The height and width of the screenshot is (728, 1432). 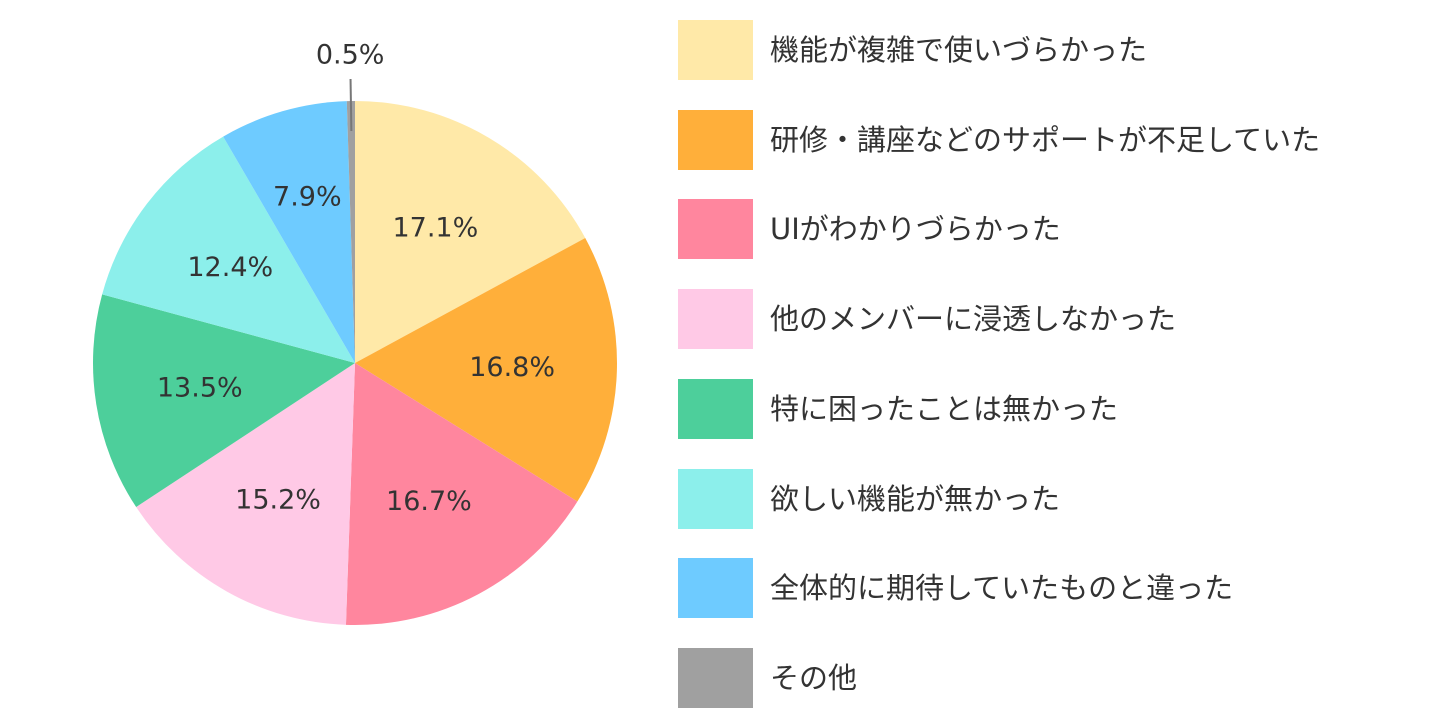 What do you see at coordinates (915, 229) in the screenshot?
I see `legend-label-2: UIがわかりづらかった` at bounding box center [915, 229].